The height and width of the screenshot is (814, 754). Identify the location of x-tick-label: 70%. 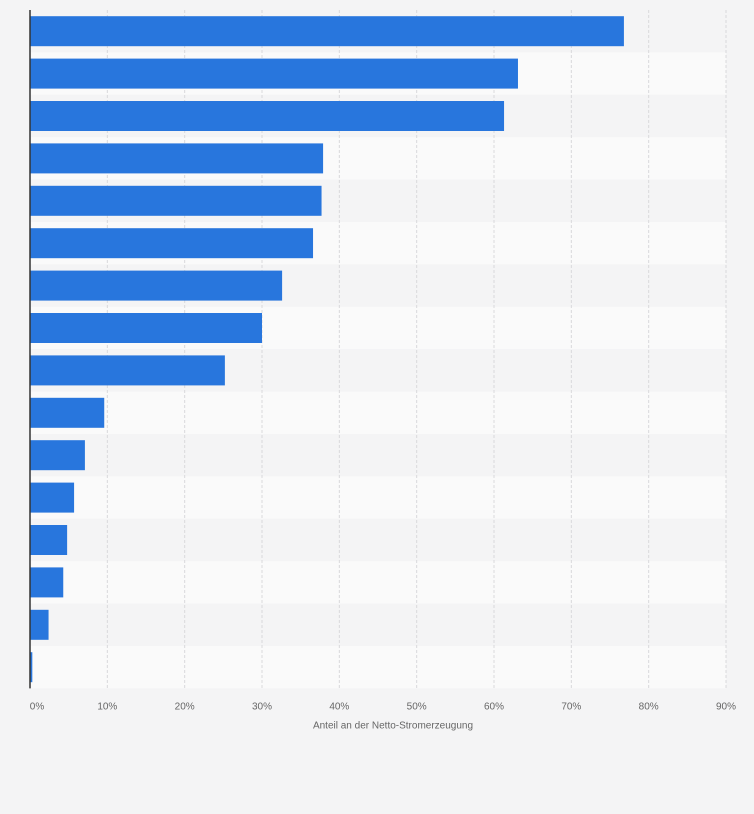
(571, 706).